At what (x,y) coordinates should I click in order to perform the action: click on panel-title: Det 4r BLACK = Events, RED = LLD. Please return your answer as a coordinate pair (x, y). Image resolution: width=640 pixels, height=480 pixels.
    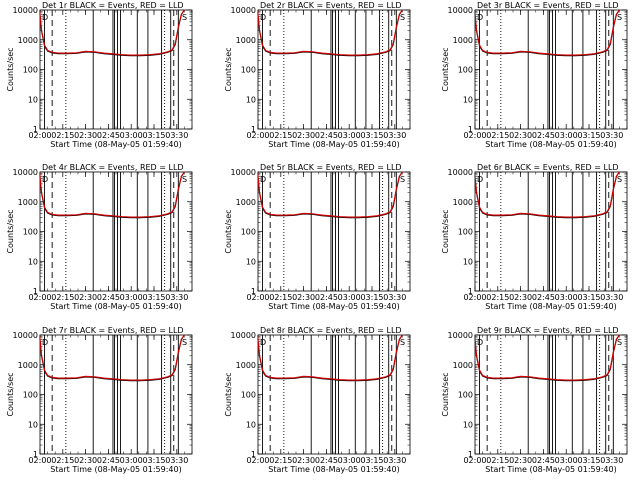
    Looking at the image, I should click on (113, 167).